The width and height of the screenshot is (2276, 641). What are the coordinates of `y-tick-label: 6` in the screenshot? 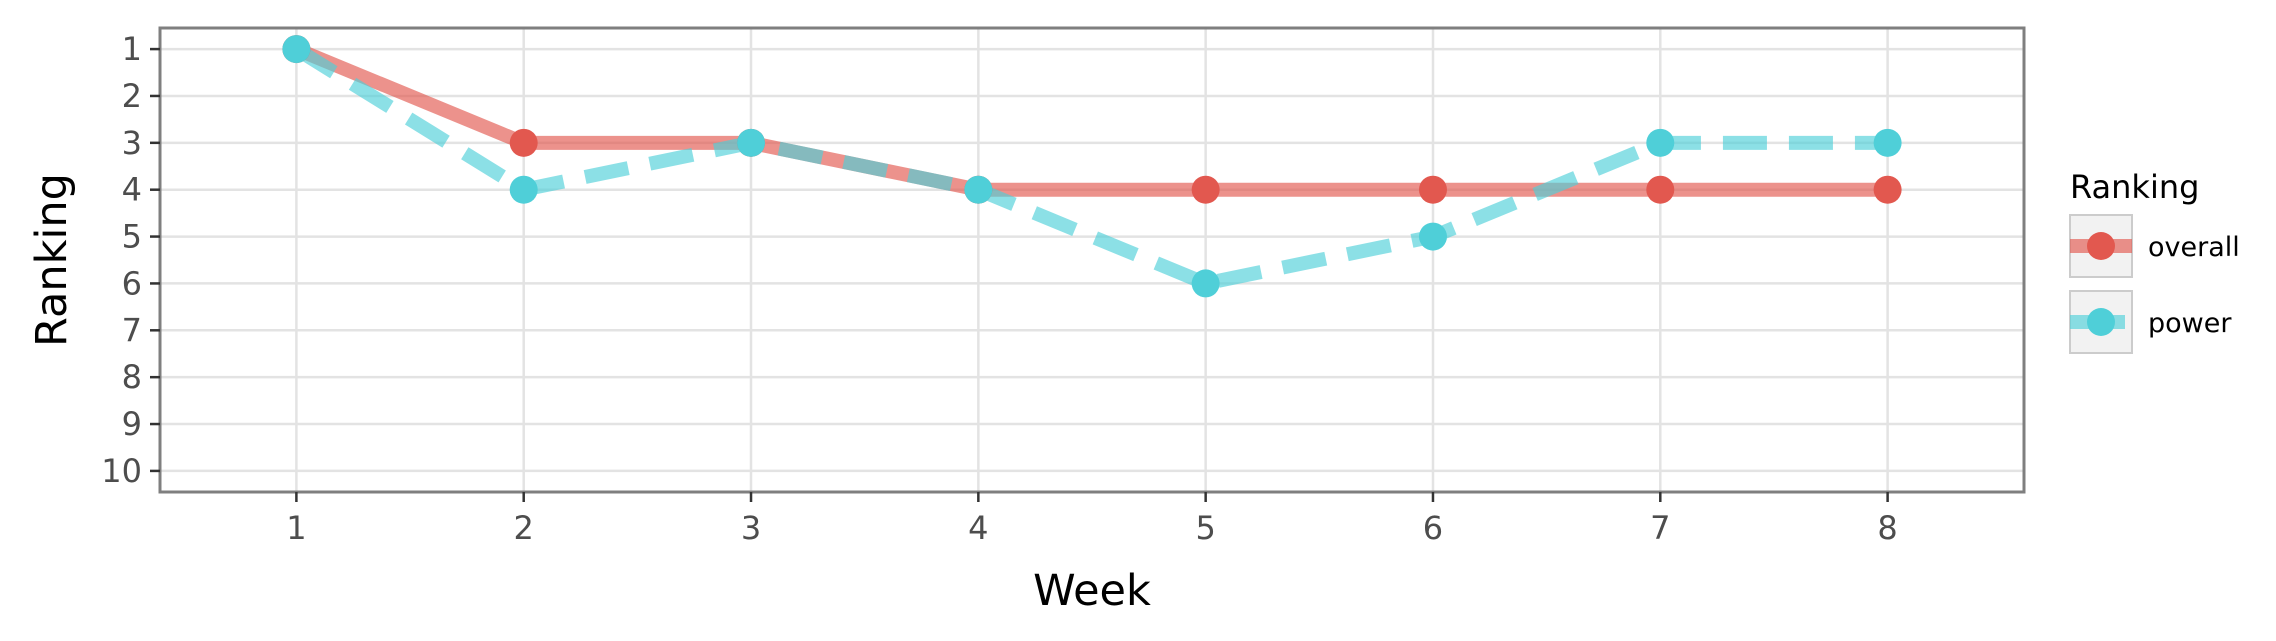 It's located at (132, 283).